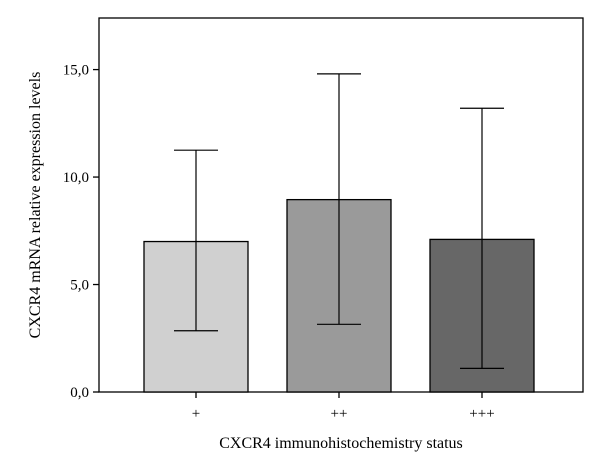  What do you see at coordinates (79, 286) in the screenshot?
I see `y-tick-label: 5,0` at bounding box center [79, 286].